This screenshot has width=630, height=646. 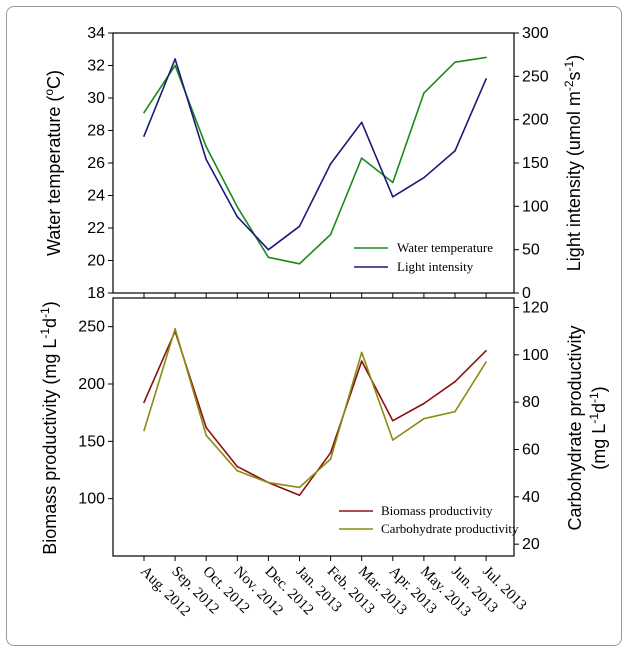 What do you see at coordinates (423, 257) in the screenshot?
I see `top-legend: Water temperature Light intensity` at bounding box center [423, 257].